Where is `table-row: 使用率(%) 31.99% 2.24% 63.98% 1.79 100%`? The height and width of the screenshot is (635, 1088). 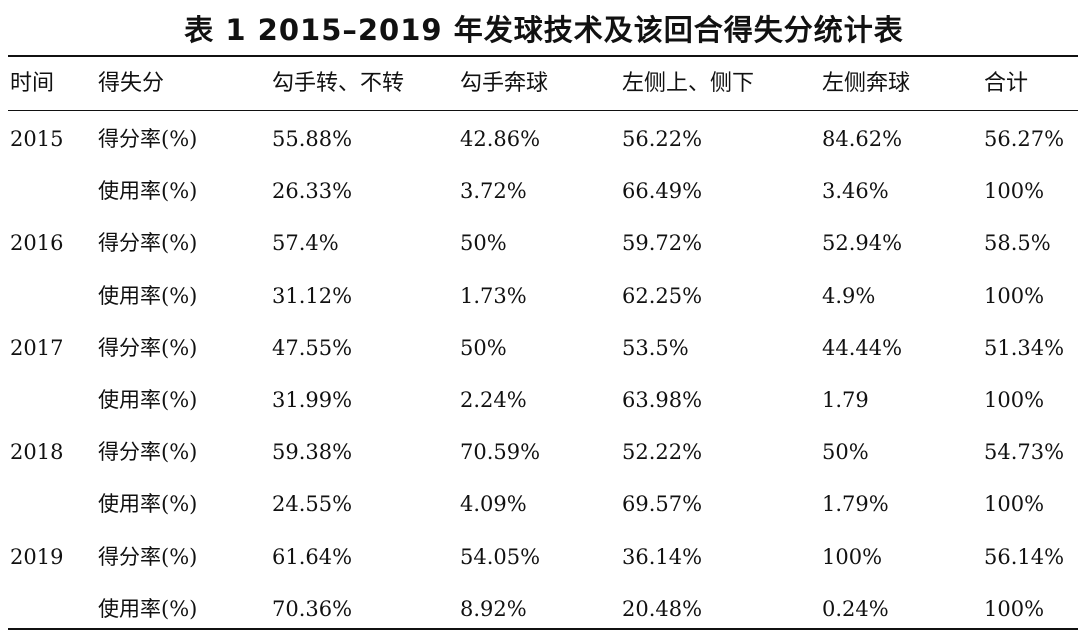
table-row: 使用率(%) 31.99% 2.24% 63.98% 1.79 100% is located at coordinates (544, 400).